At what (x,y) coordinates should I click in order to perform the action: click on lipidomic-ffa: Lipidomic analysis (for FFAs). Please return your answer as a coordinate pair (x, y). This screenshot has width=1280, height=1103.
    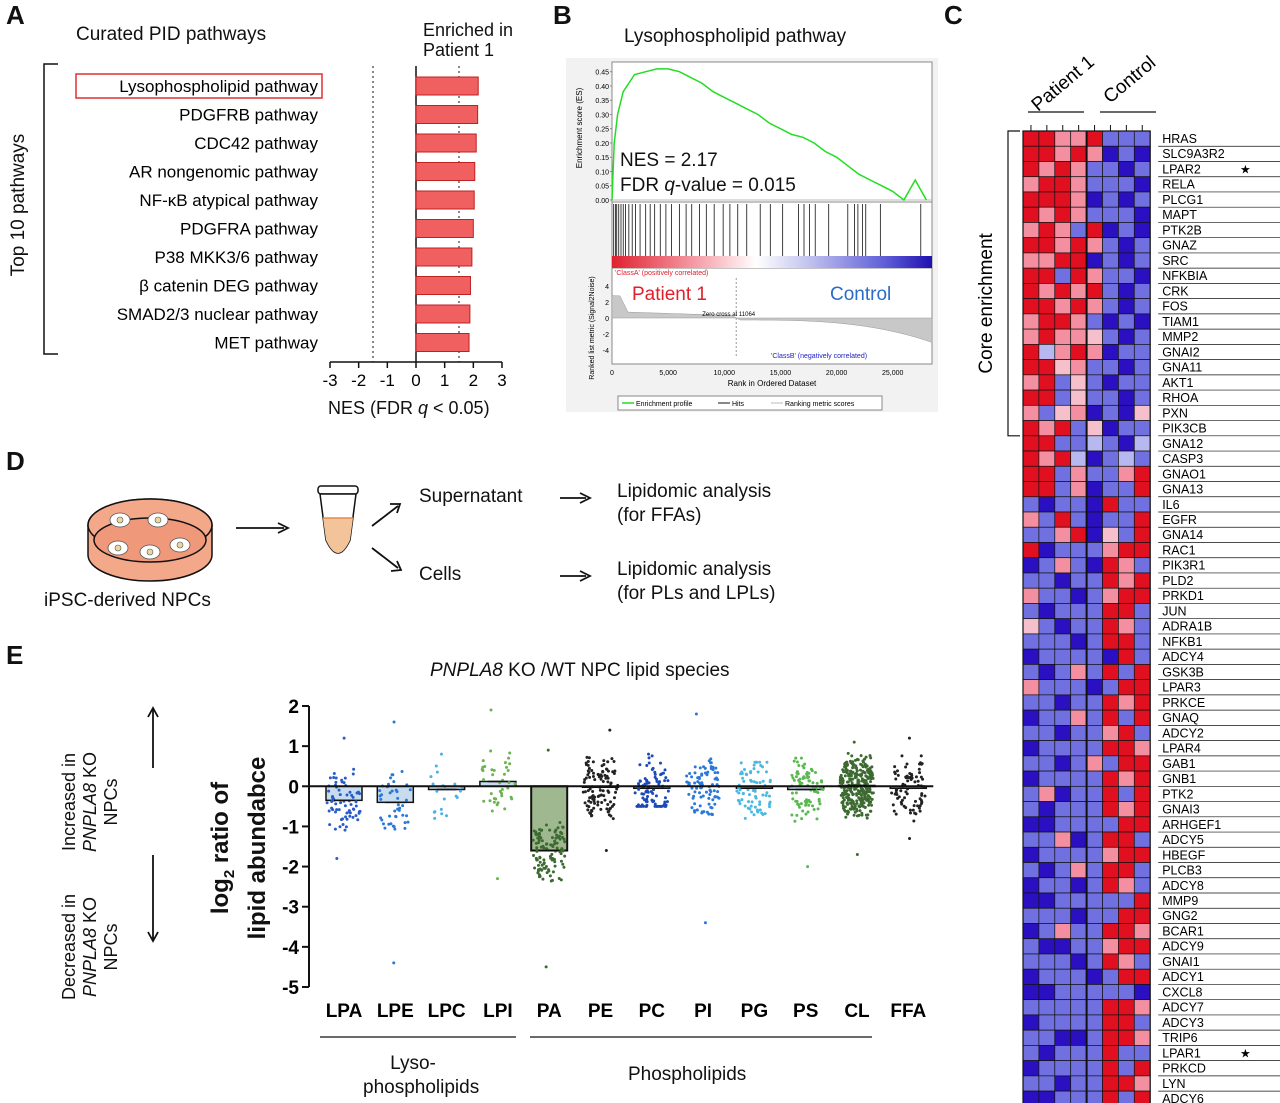
    Looking at the image, I should click on (694, 504).